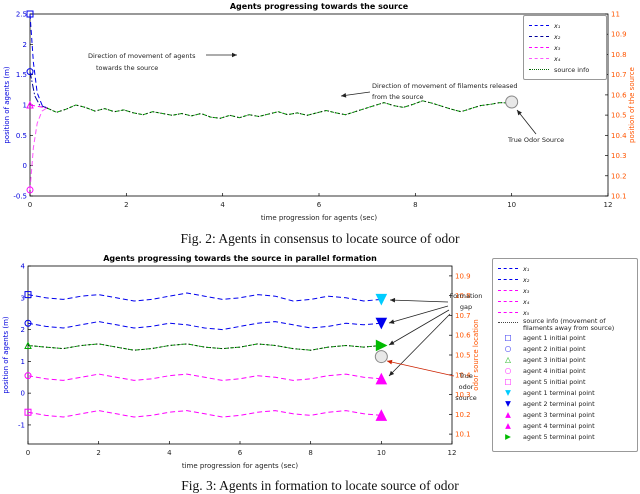 This screenshot has height=494, width=640. Describe the element at coordinates (319, 6) in the screenshot. I see `svg-text:Agents progressing towards the: Agents progressing towards the source` at that location.